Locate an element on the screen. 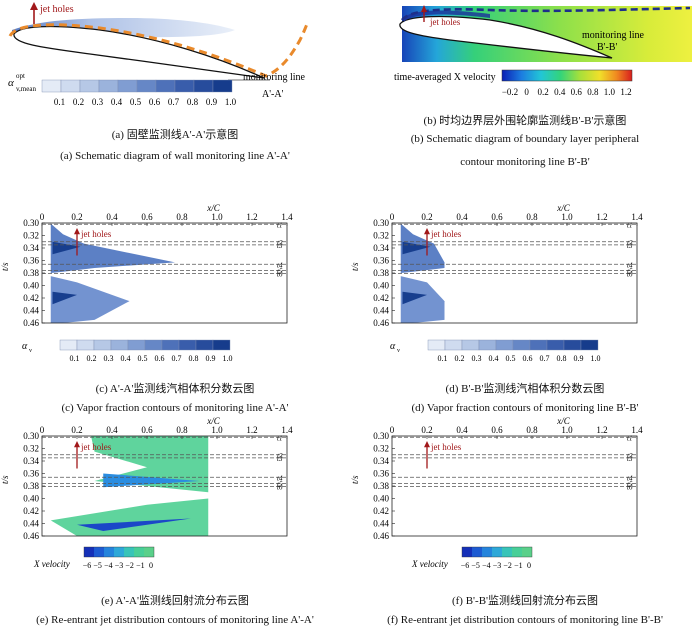 The height and width of the screenshot is (635, 700). caption-e-cn: (e) A'-A'监测线回射流分布云图 is located at coordinates (175, 601).